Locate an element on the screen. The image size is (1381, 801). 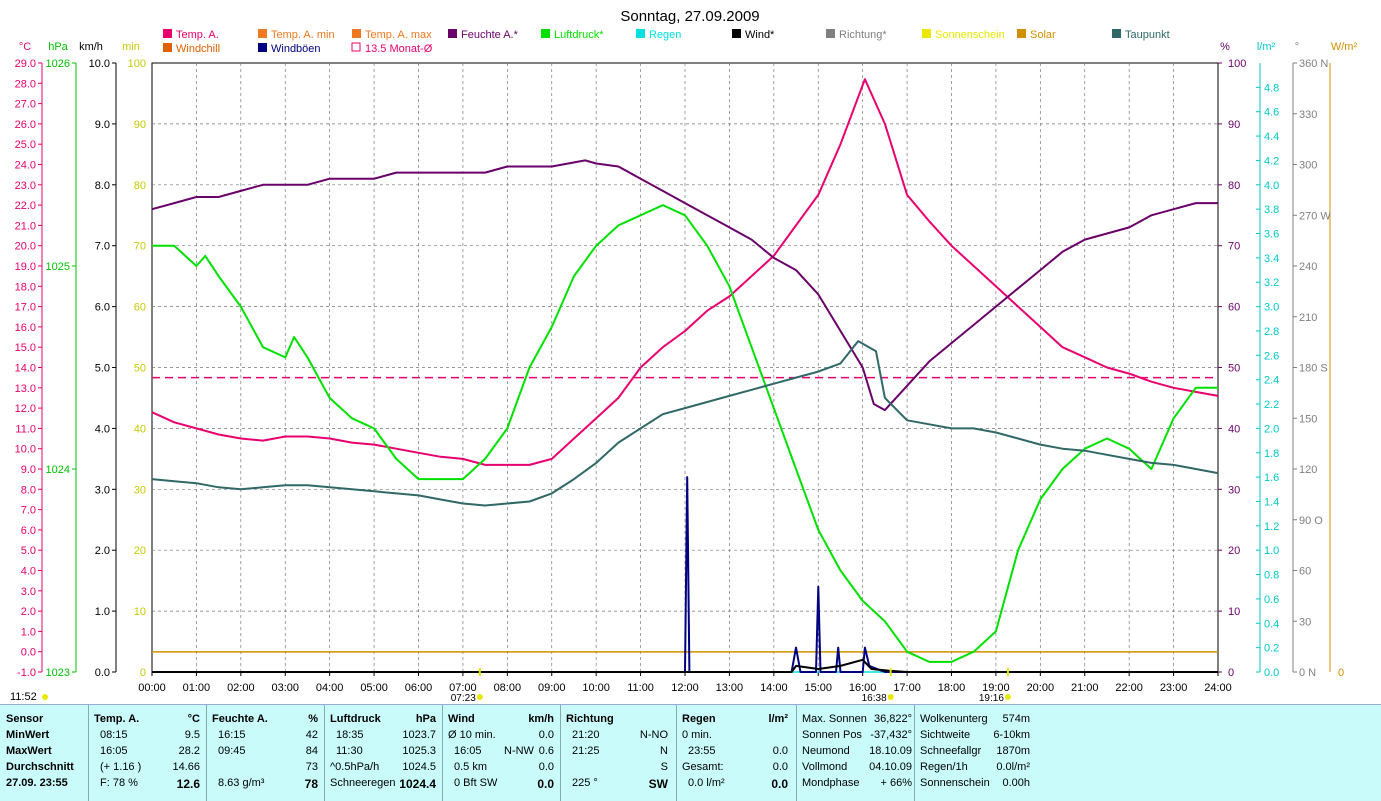
sun-tick-label: 80 is located at coordinates (140, 186).